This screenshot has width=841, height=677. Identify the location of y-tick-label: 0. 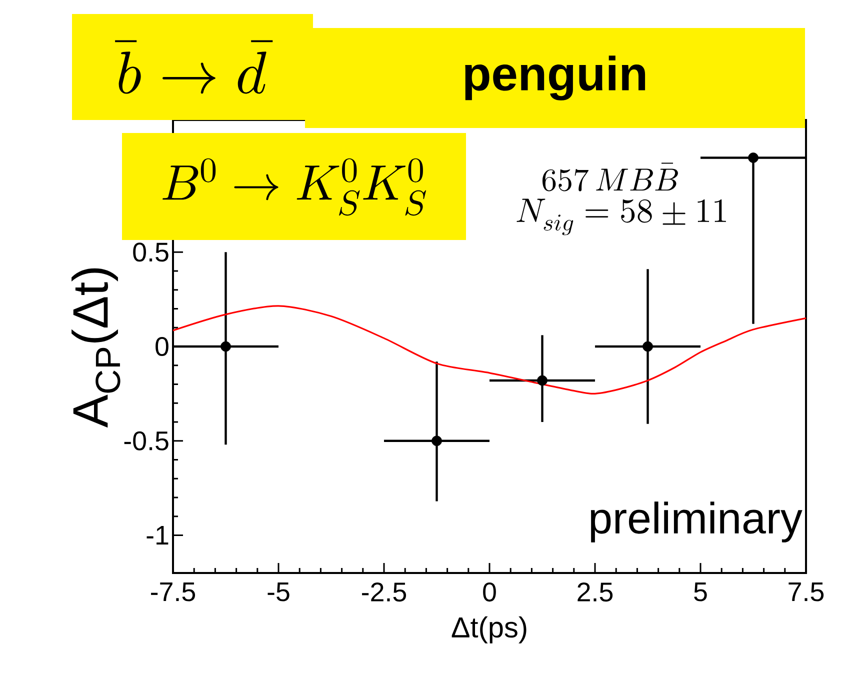
(162, 346).